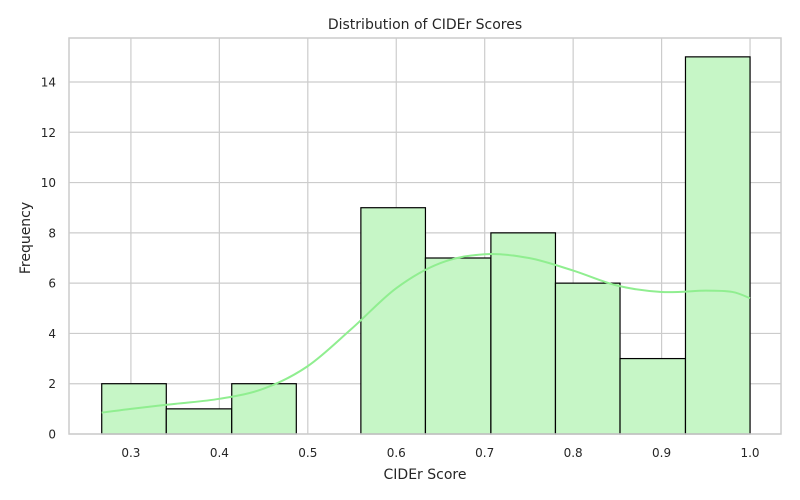  Describe the element at coordinates (396, 453) in the screenshot. I see `x-tick-label: 0.6` at that location.